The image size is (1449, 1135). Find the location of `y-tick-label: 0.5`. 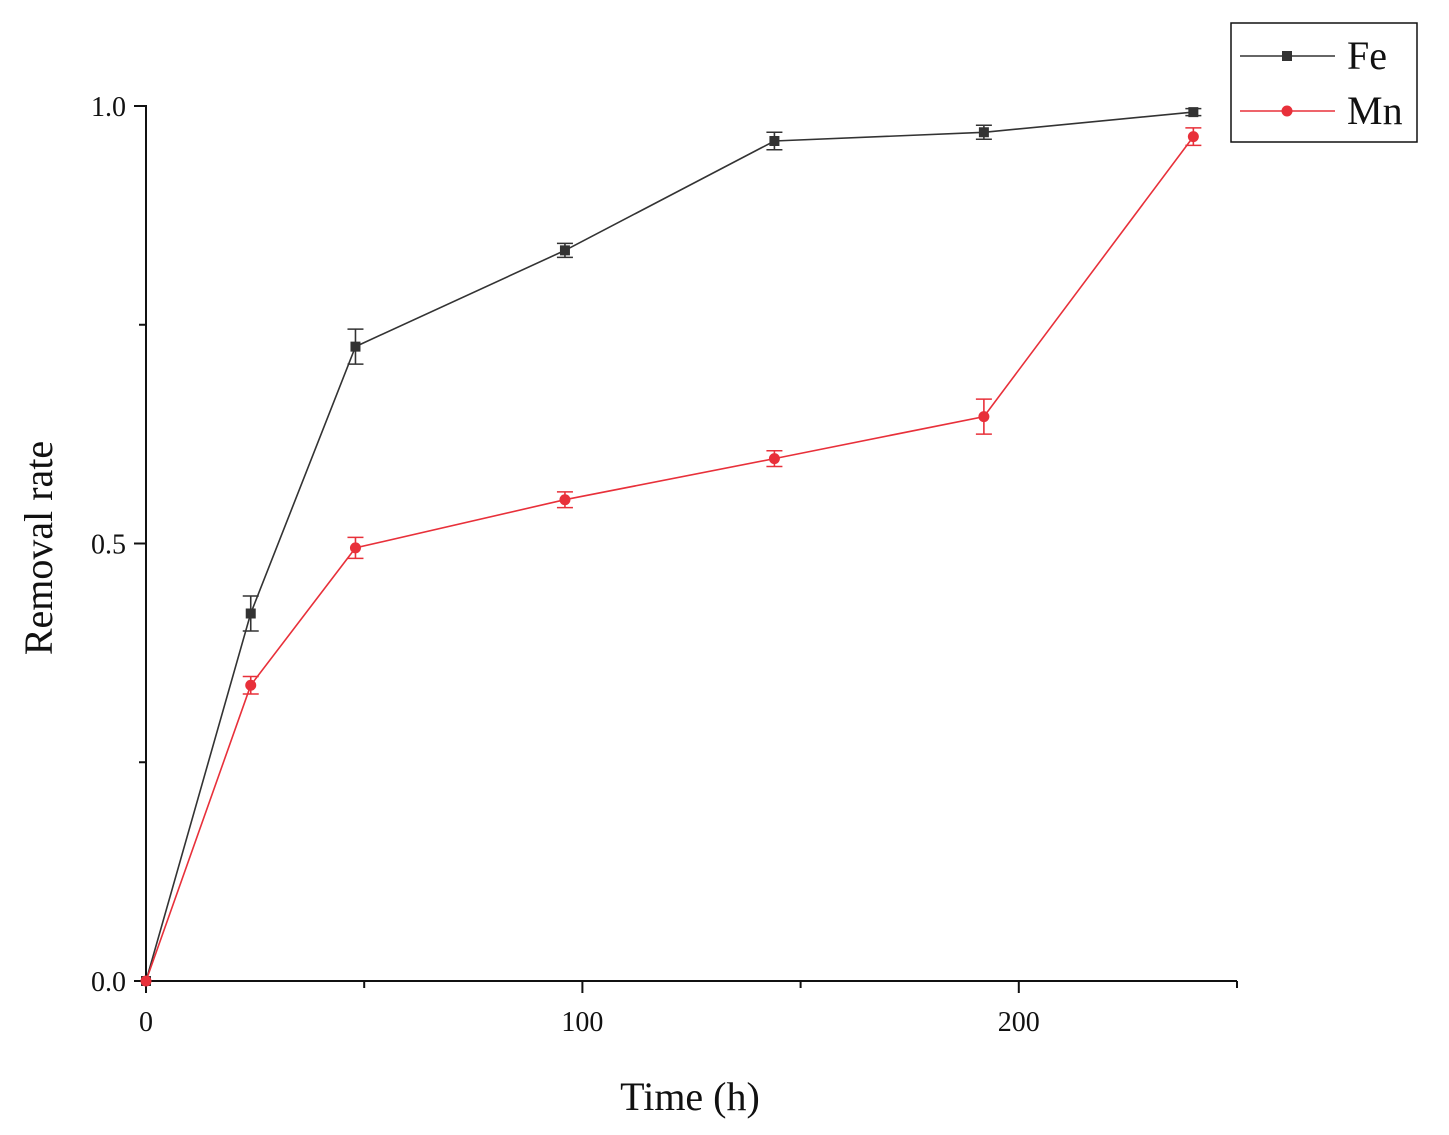

y-tick-label: 0.5 is located at coordinates (108, 545).